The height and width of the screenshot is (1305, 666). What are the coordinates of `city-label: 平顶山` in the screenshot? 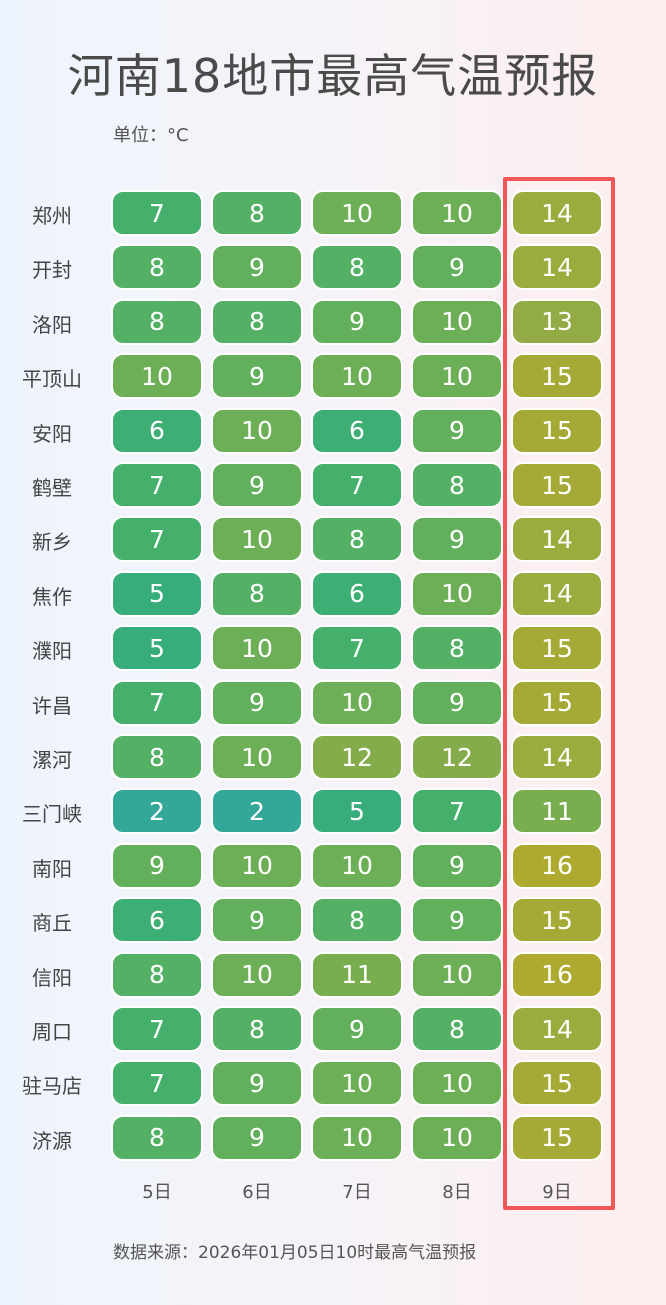 It's located at (52, 379).